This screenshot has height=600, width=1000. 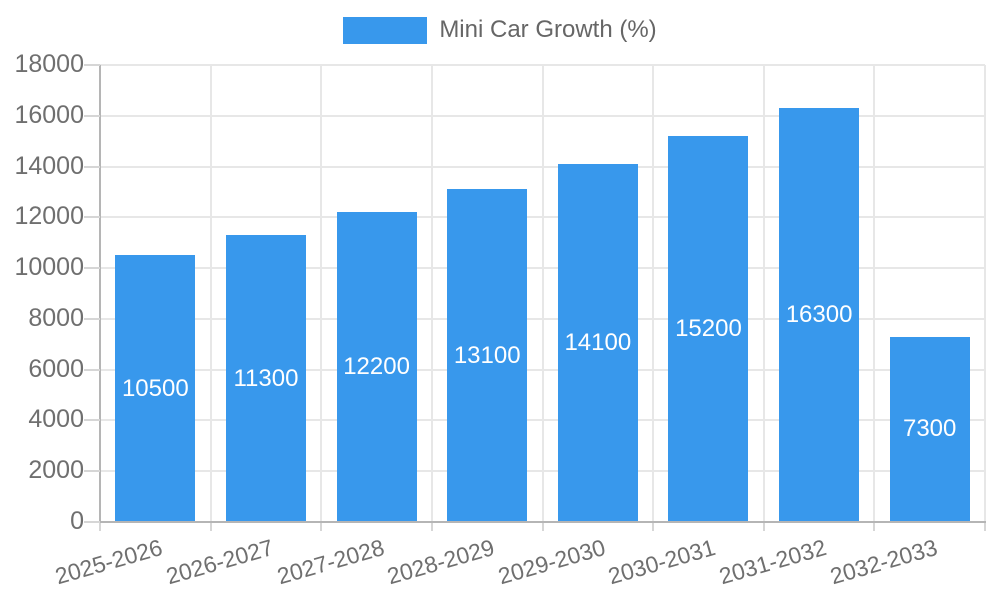 What do you see at coordinates (548, 29) in the screenshot?
I see `legend-label: Mini Car Growth (%)` at bounding box center [548, 29].